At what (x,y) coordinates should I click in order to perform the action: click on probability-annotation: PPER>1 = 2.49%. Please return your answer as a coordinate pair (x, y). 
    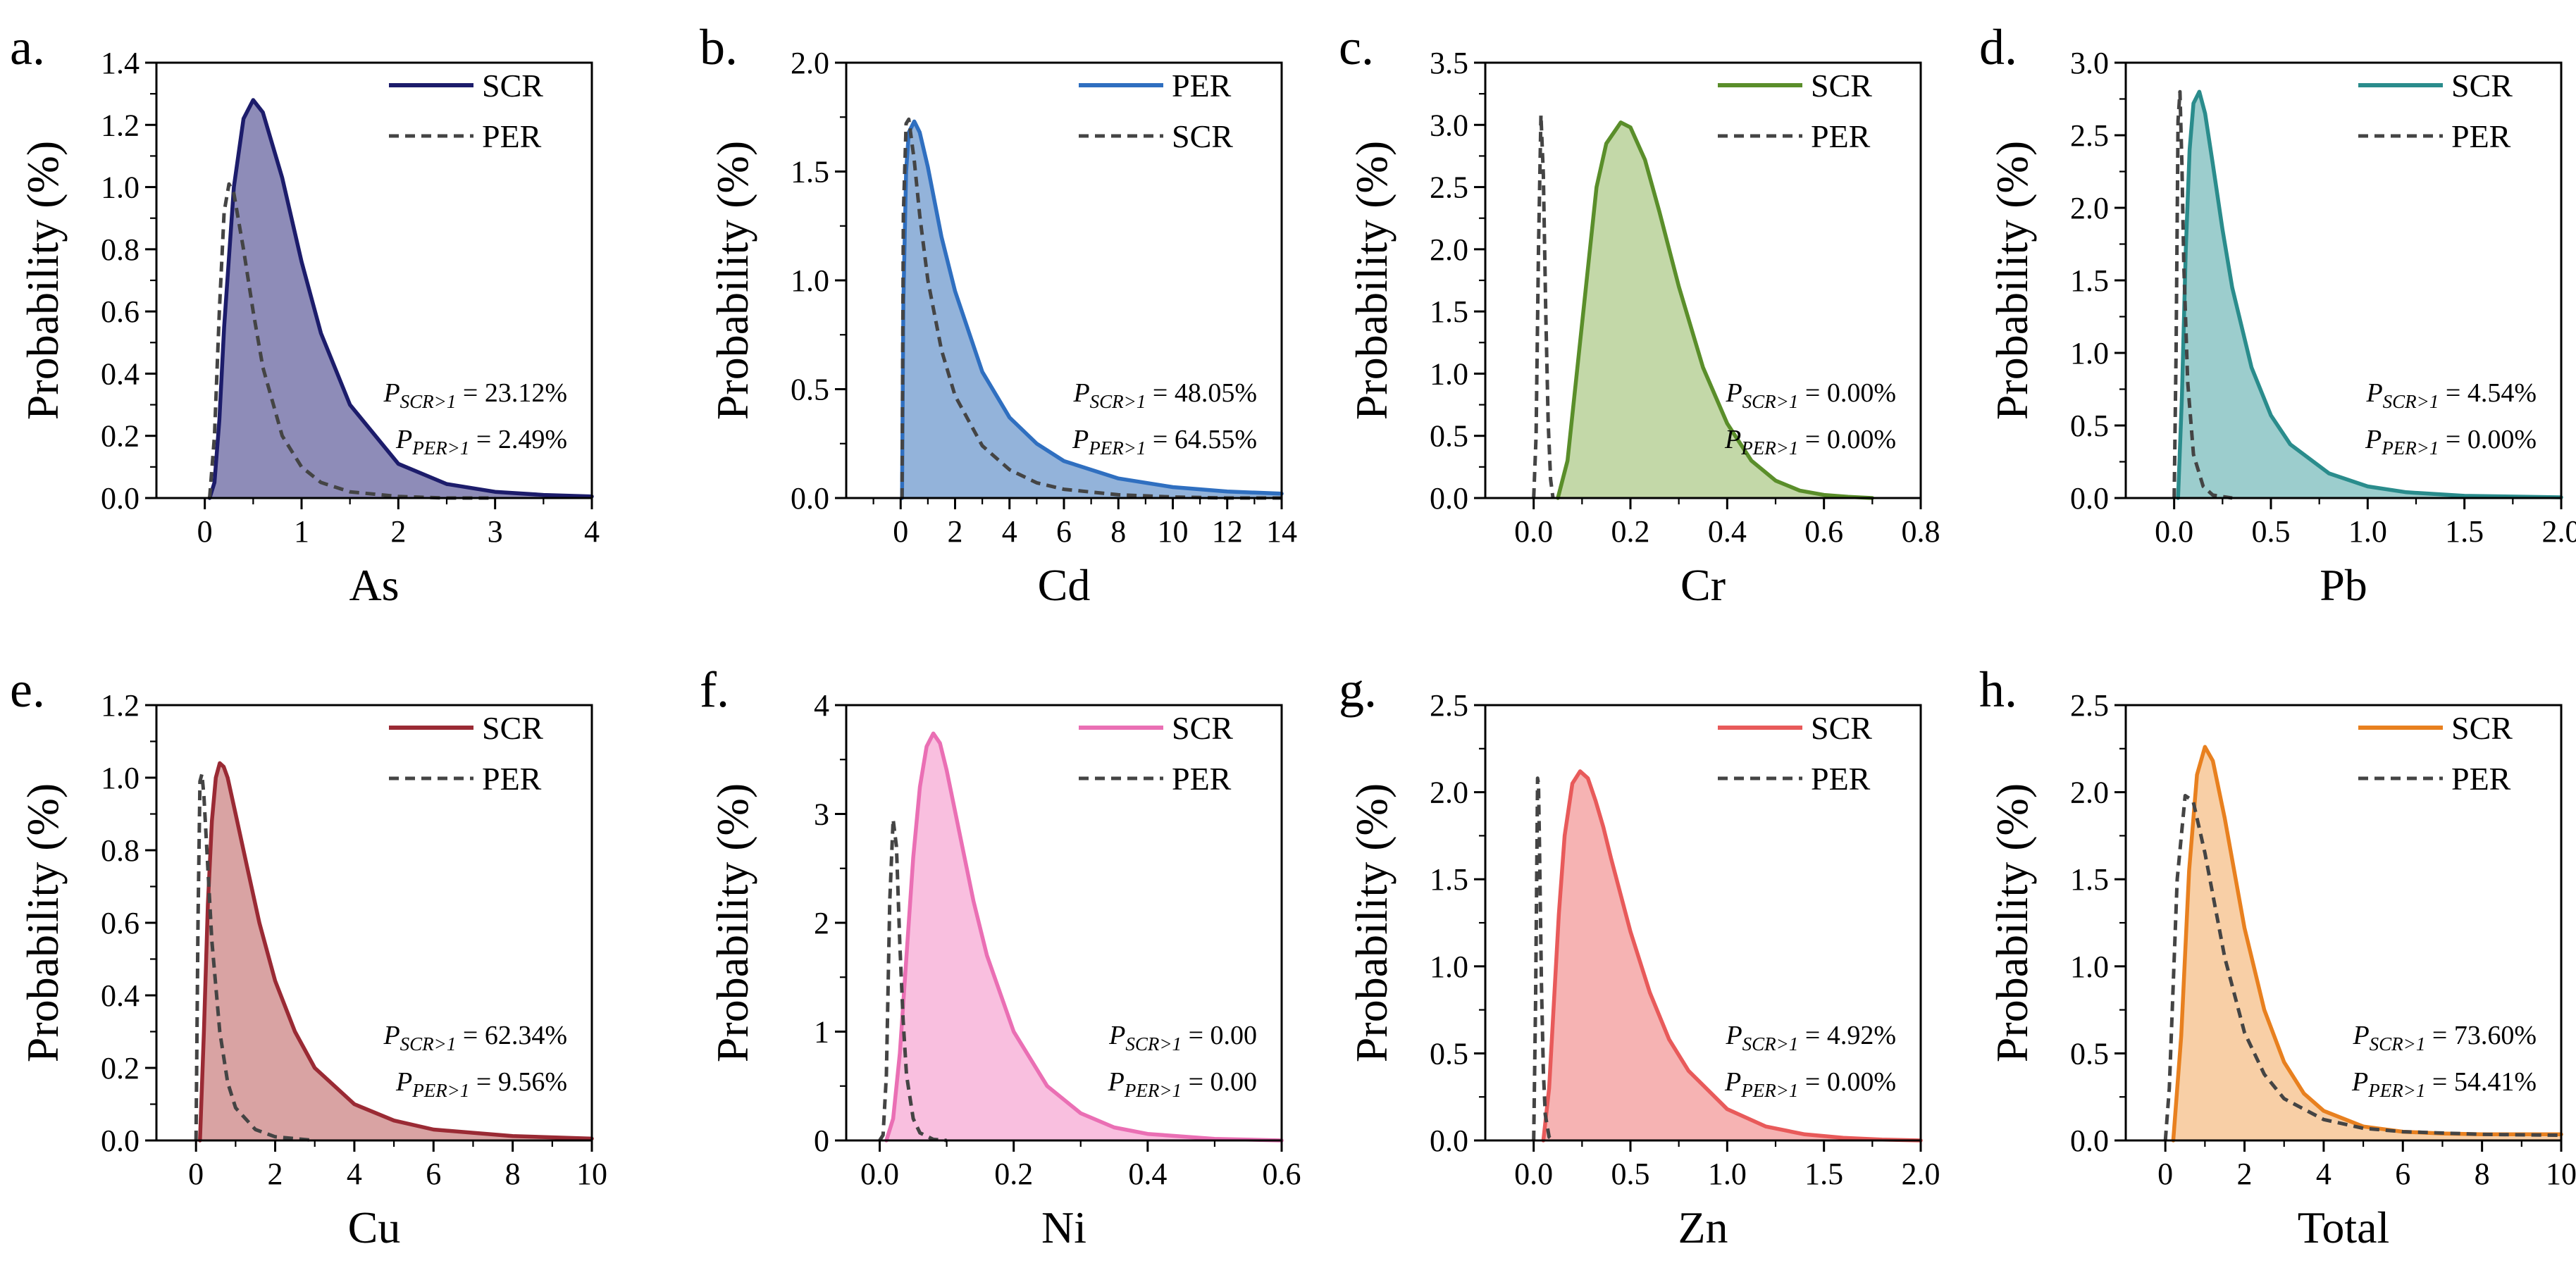
    Looking at the image, I should click on (481, 442).